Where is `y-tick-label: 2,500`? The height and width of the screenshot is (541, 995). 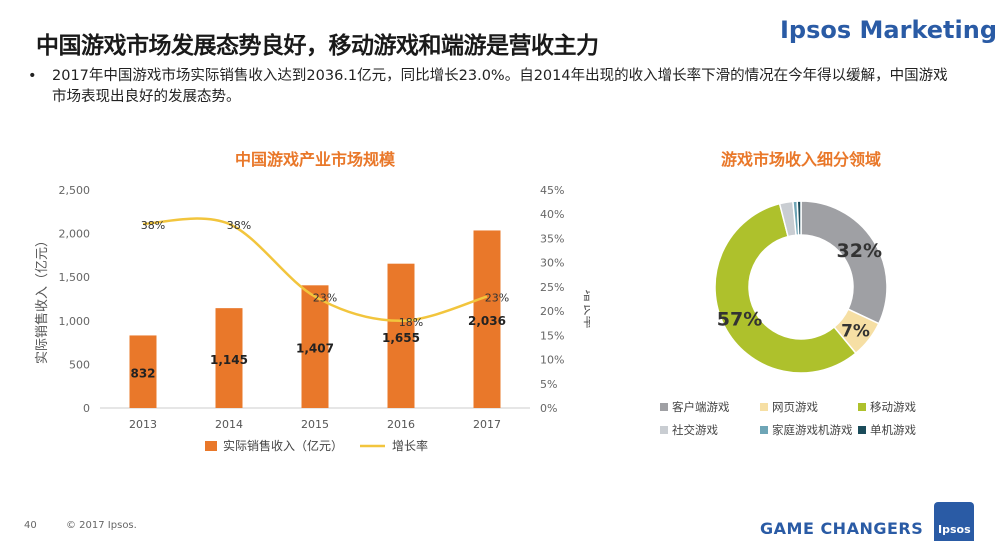 y-tick-label: 2,500 is located at coordinates (75, 190).